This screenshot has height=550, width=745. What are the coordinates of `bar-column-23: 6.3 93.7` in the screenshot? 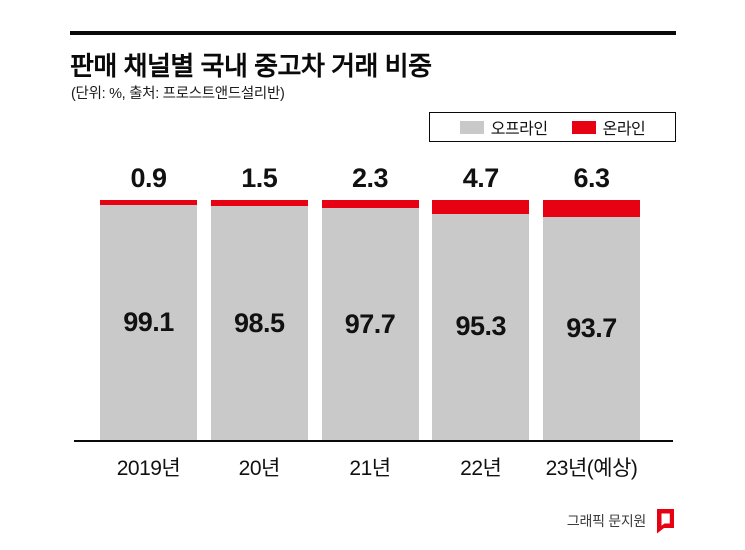 It's located at (591, 299).